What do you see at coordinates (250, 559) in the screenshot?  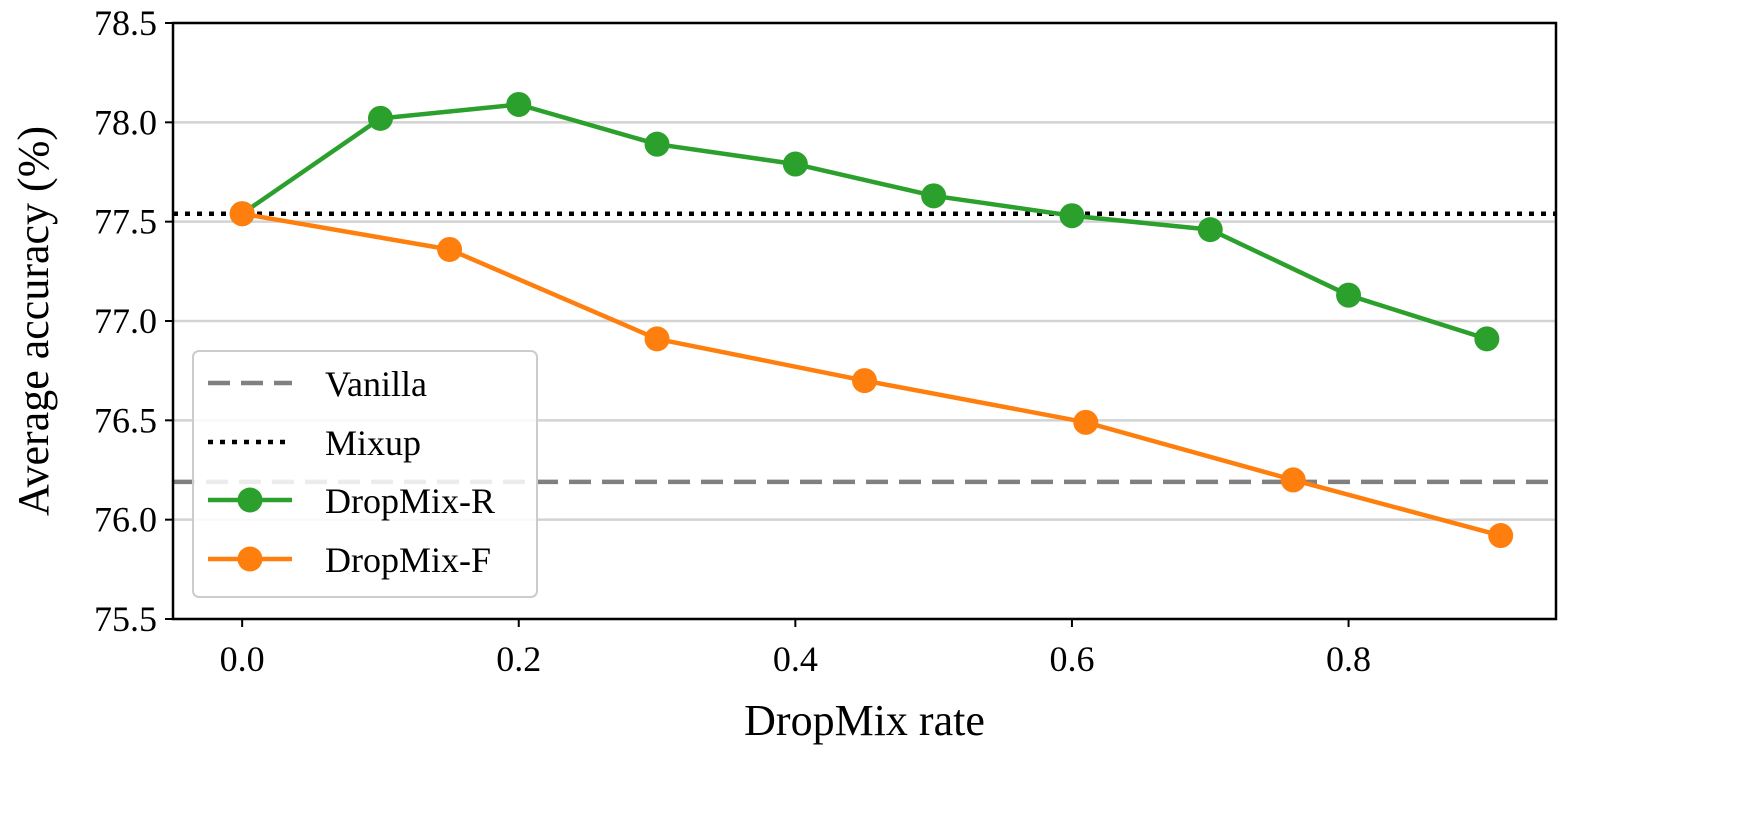 I see `legend-dropmix-f-marker` at bounding box center [250, 559].